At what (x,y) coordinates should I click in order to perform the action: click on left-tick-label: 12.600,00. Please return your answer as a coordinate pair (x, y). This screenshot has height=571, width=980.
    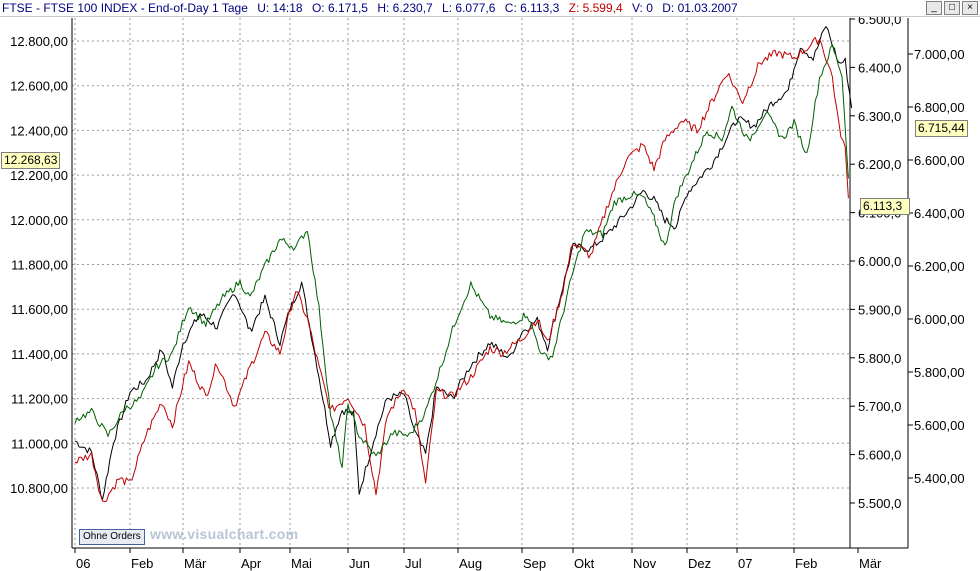
    Looking at the image, I should click on (39, 86).